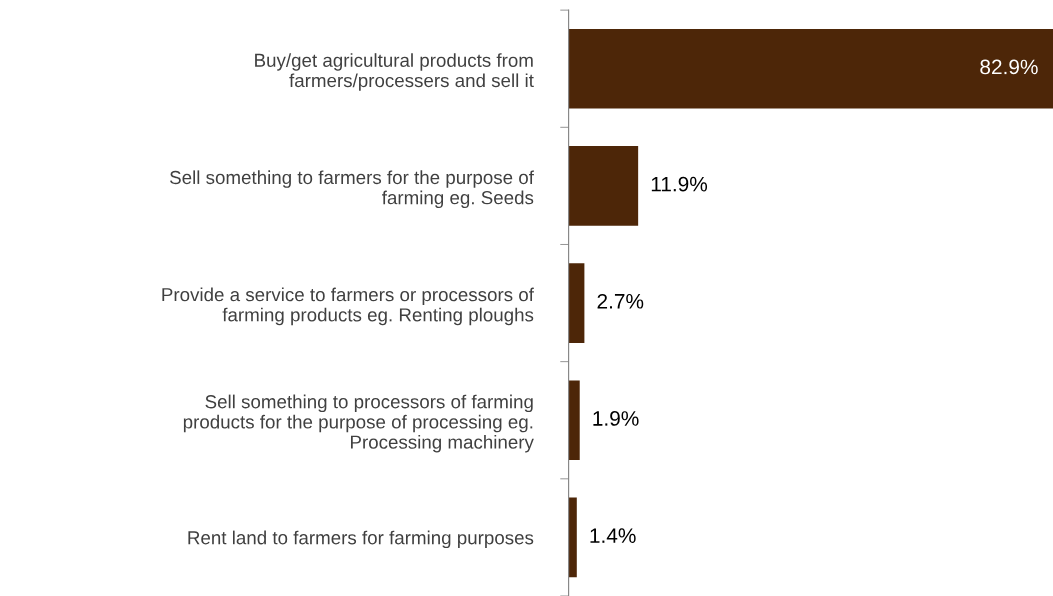 This screenshot has width=1053, height=596. Describe the element at coordinates (1009, 67) in the screenshot. I see `data-label: 82.9%` at that location.